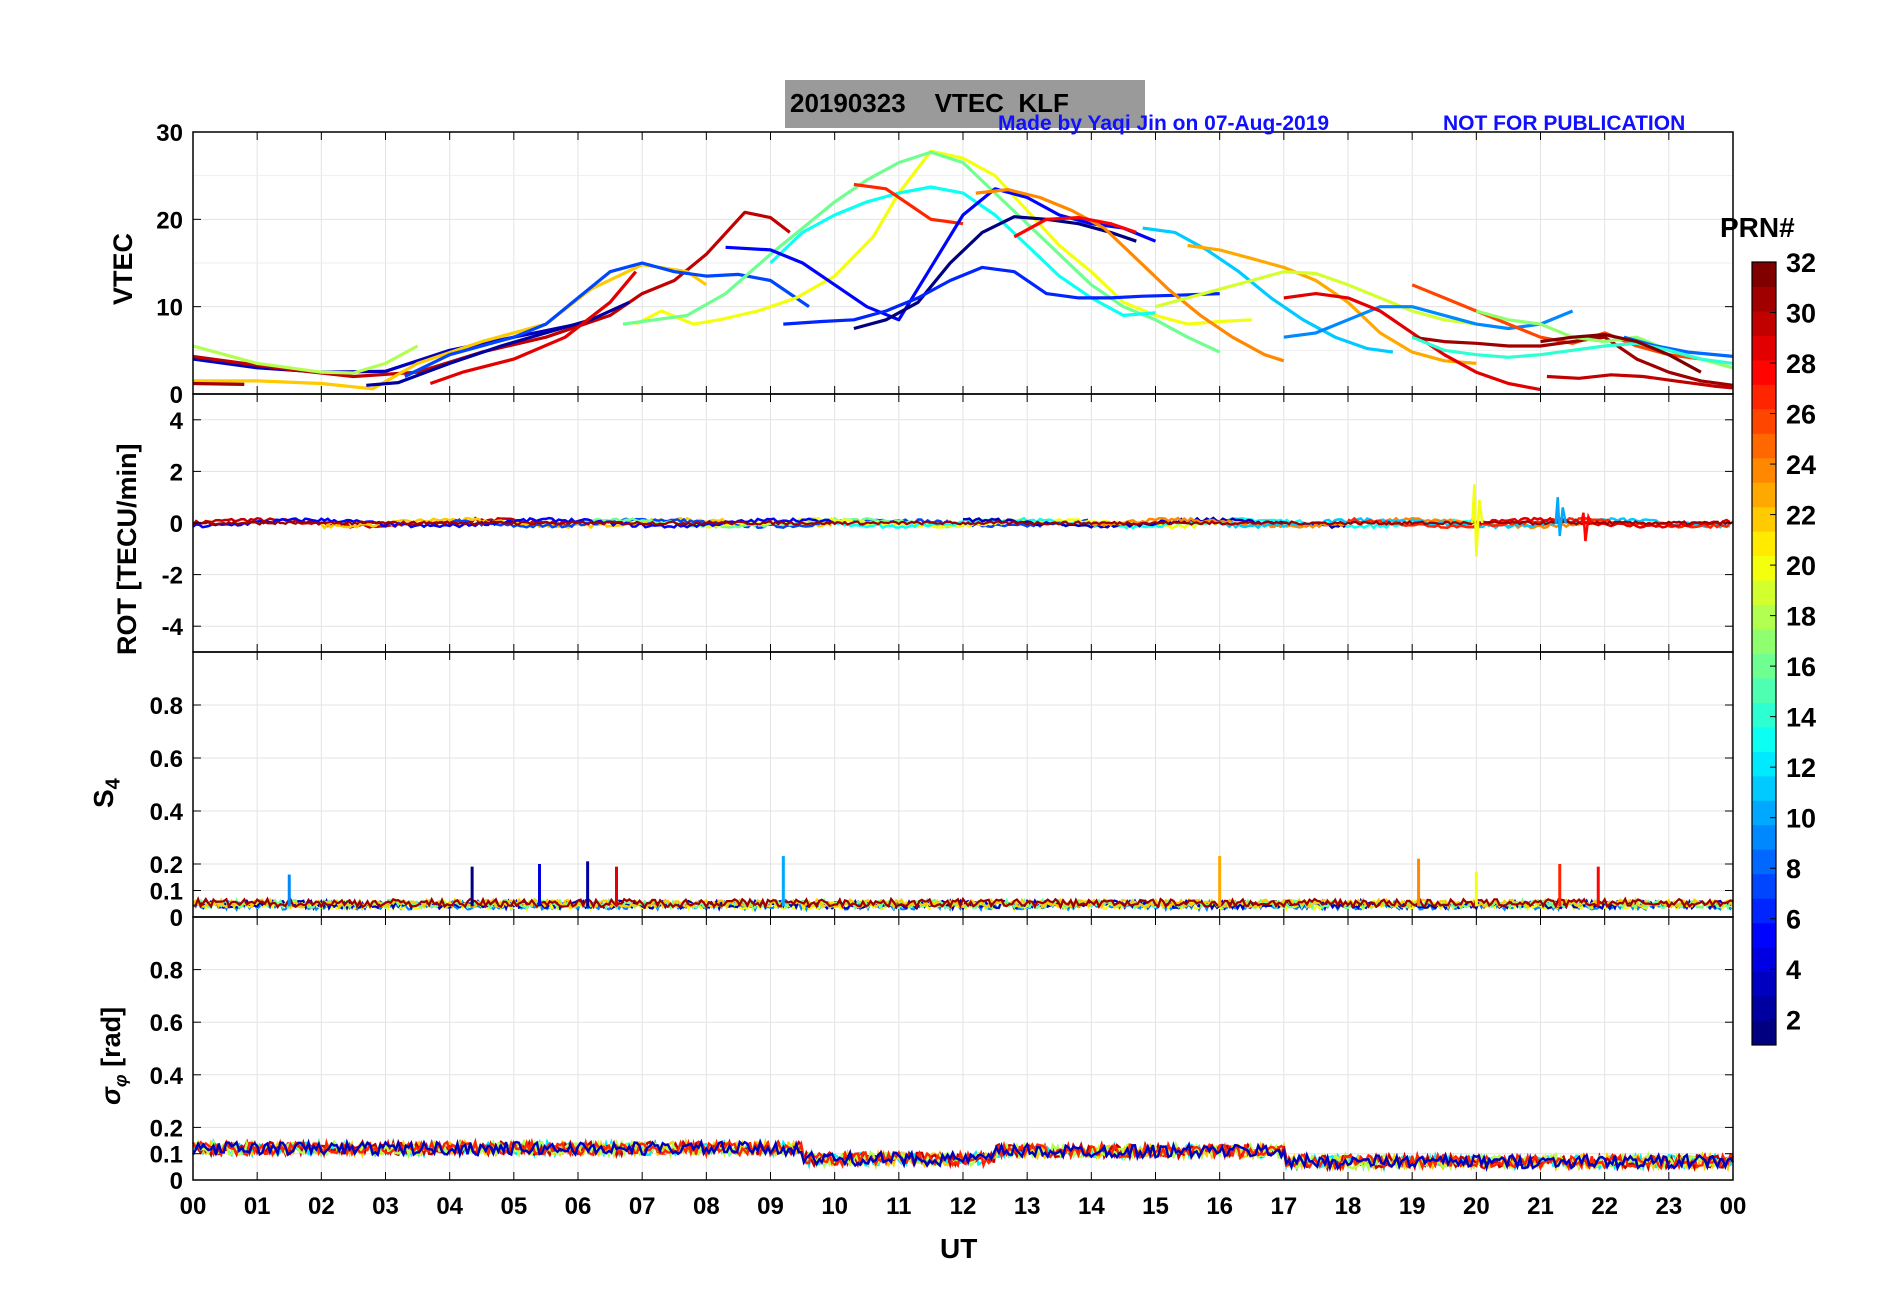  Describe the element at coordinates (1801, 667) in the screenshot. I see `colorbar-tick-label: 16` at that location.